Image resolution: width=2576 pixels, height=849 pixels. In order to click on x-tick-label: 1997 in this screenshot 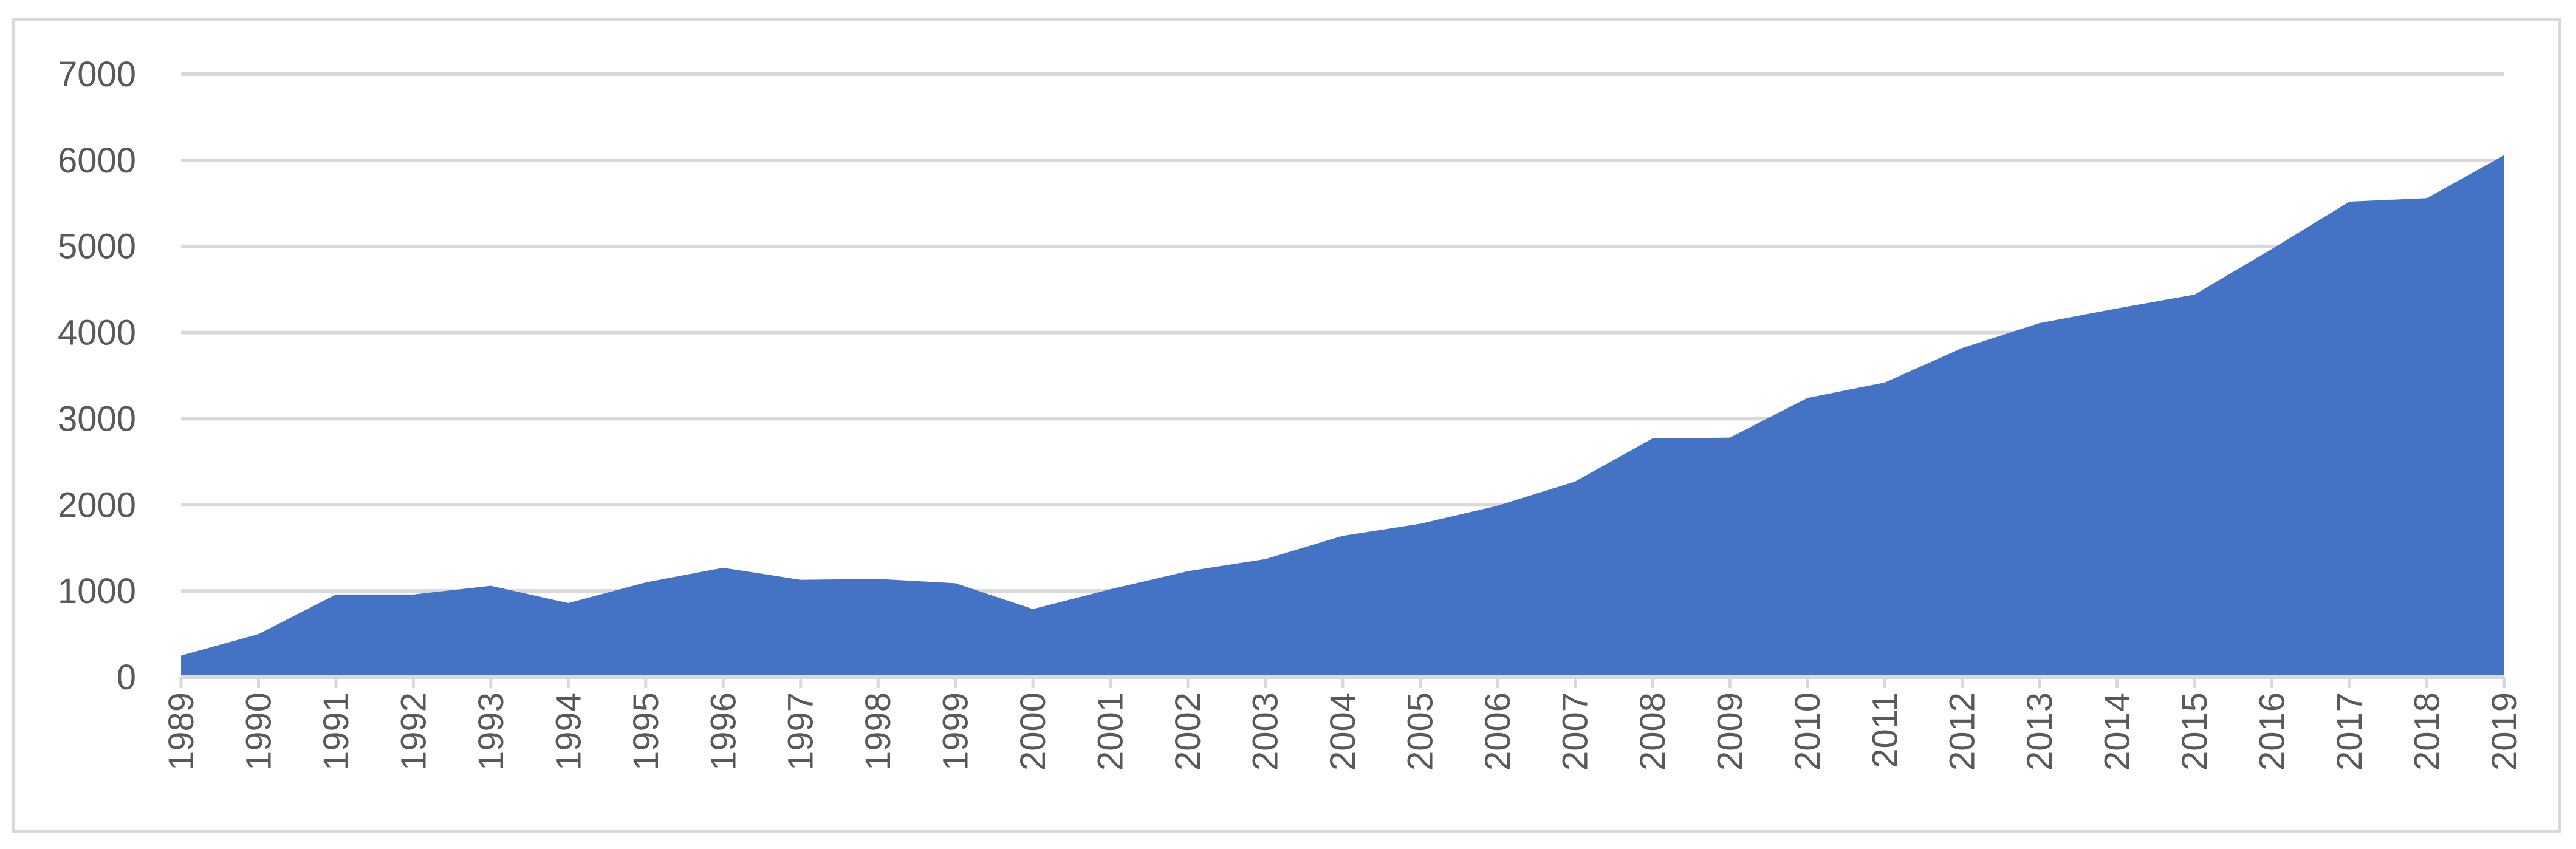, I will do `click(801, 731)`.